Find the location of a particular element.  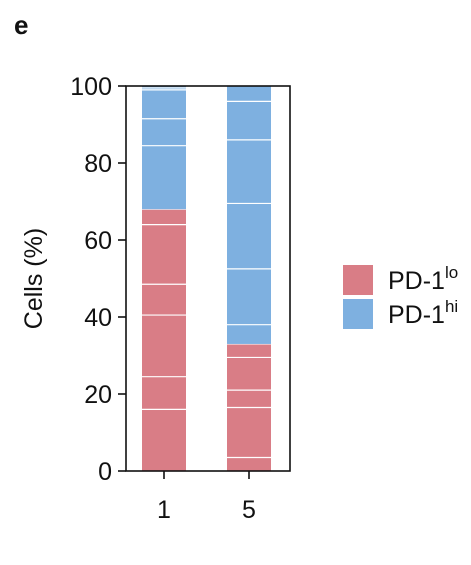

legend-item-pd1_lo: PD-1lo is located at coordinates (400, 279).